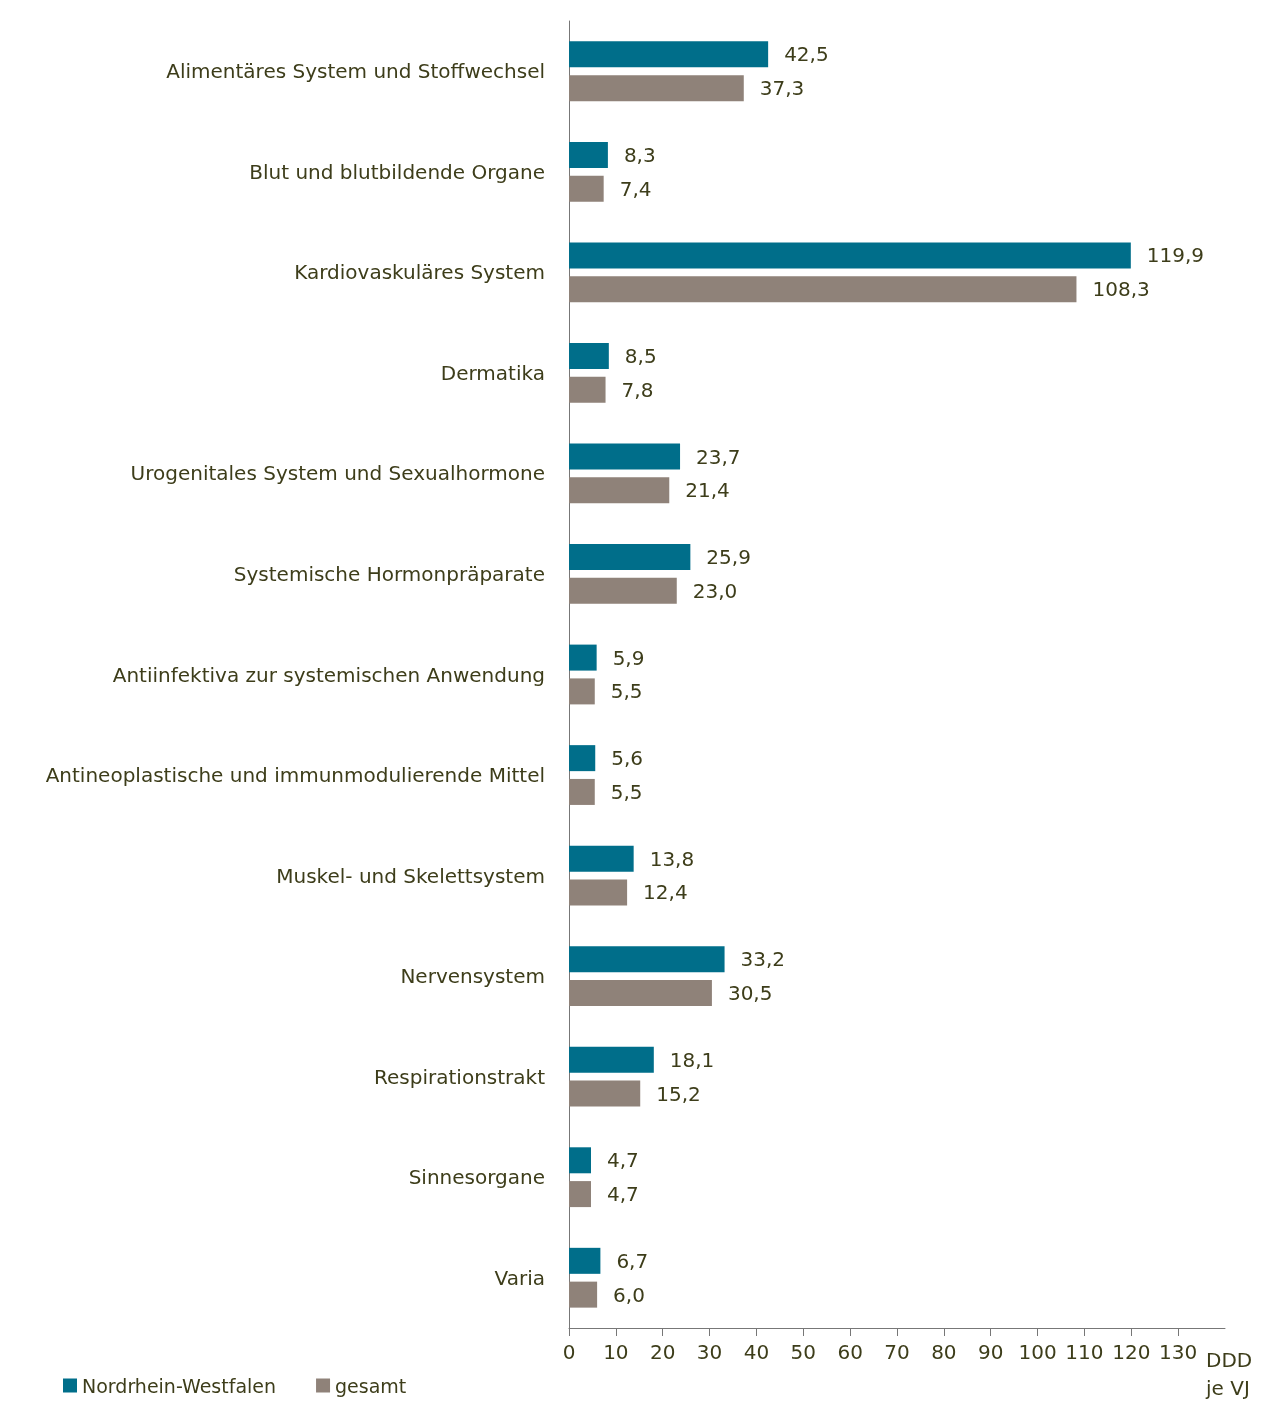 This screenshot has width=1272, height=1409. What do you see at coordinates (635, 188) in the screenshot?
I see `data-label: 7,4` at bounding box center [635, 188].